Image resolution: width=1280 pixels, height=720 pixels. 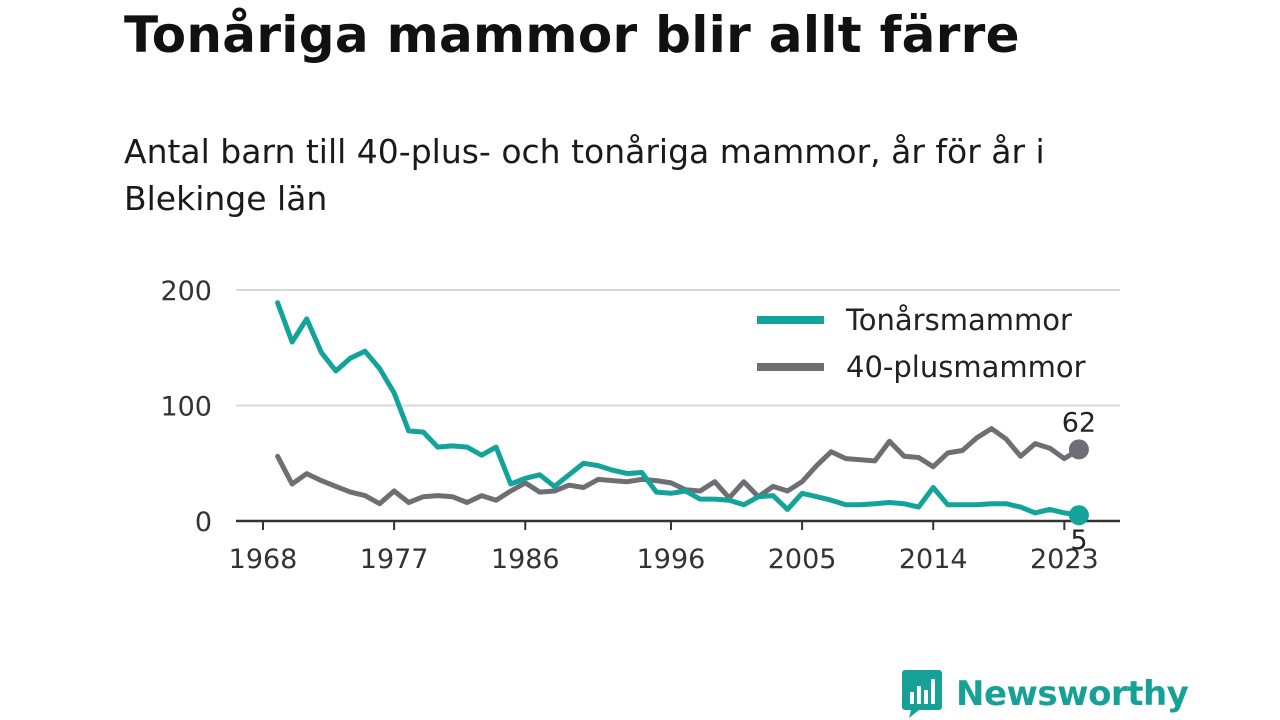 What do you see at coordinates (263, 559) in the screenshot?
I see `x-tick-label: 1968` at bounding box center [263, 559].